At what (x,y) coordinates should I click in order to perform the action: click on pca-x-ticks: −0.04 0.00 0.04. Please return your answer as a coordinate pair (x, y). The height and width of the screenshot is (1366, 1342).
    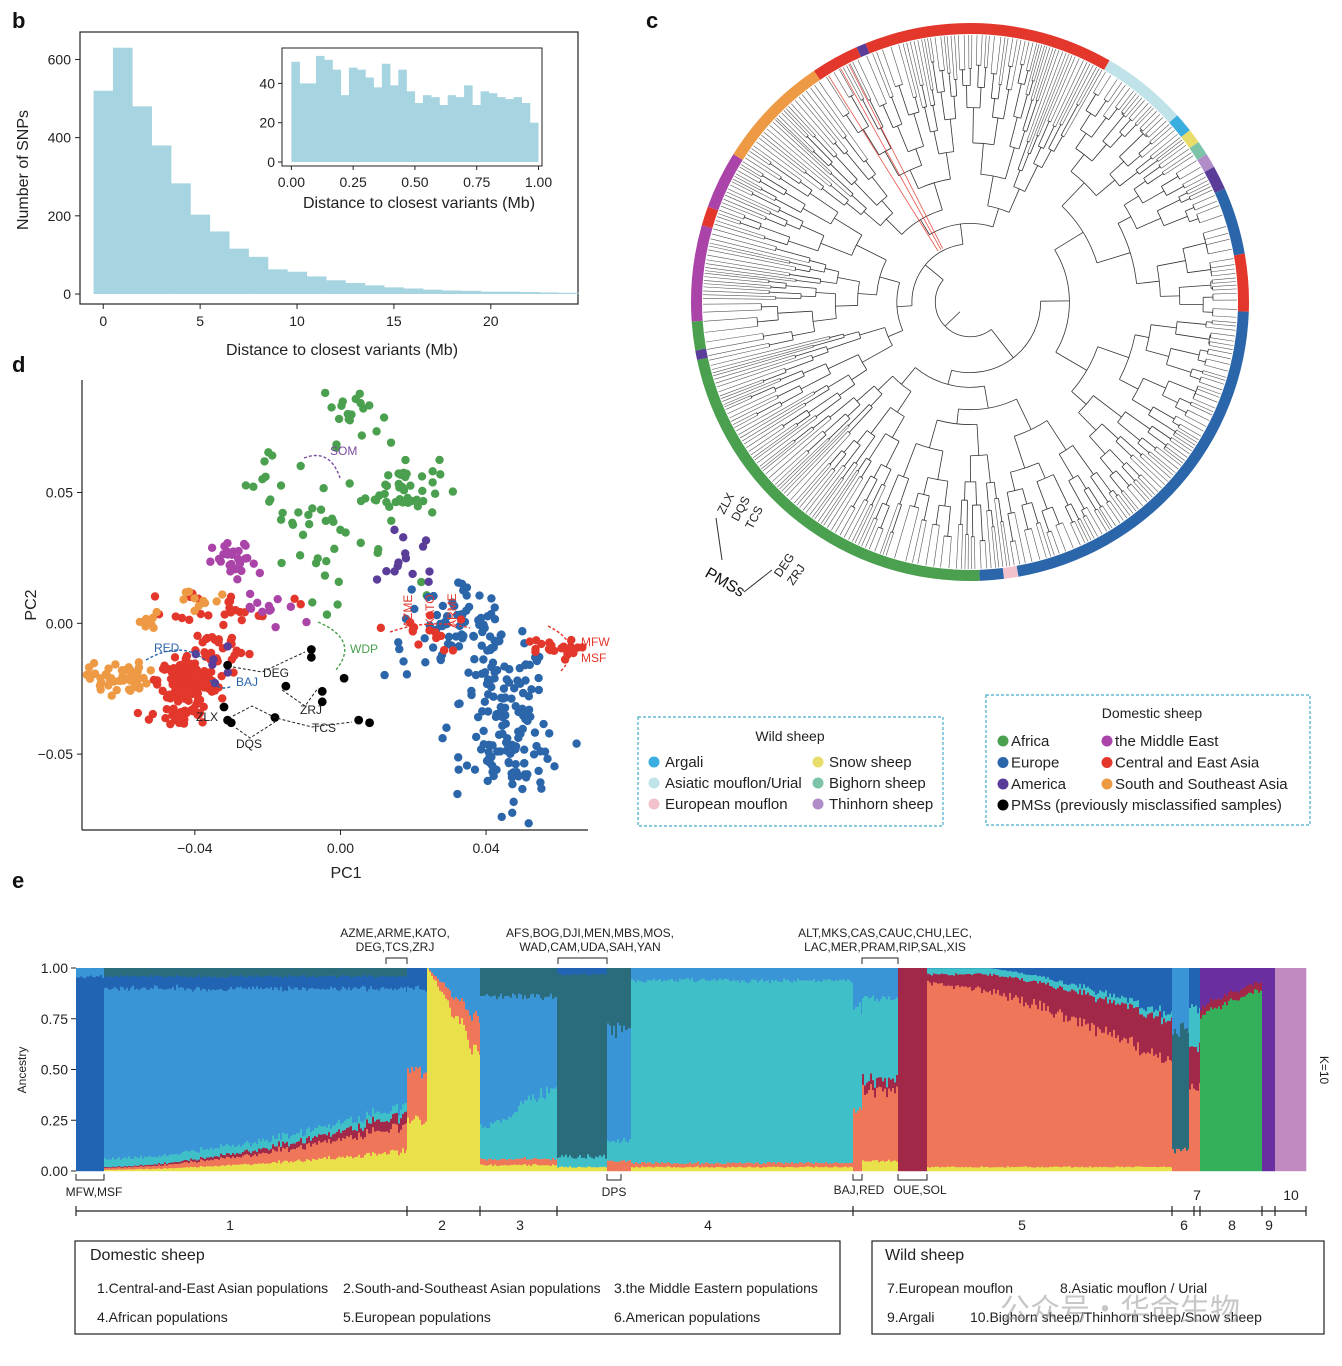
    Looking at the image, I should click on (338, 843).